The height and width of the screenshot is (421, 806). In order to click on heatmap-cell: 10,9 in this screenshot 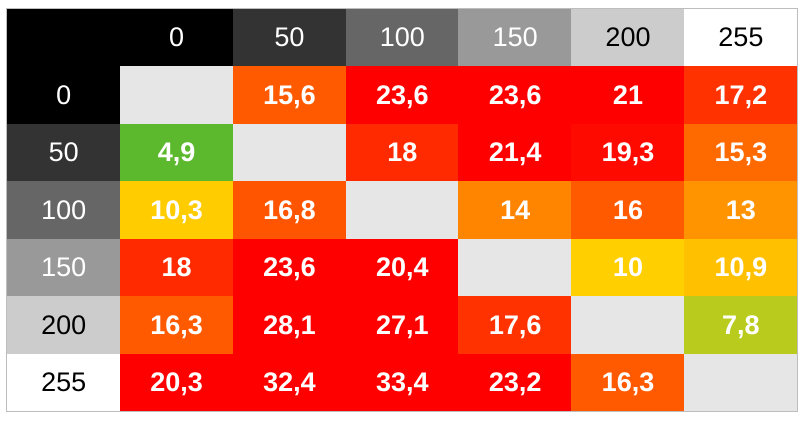, I will do `click(741, 267)`.